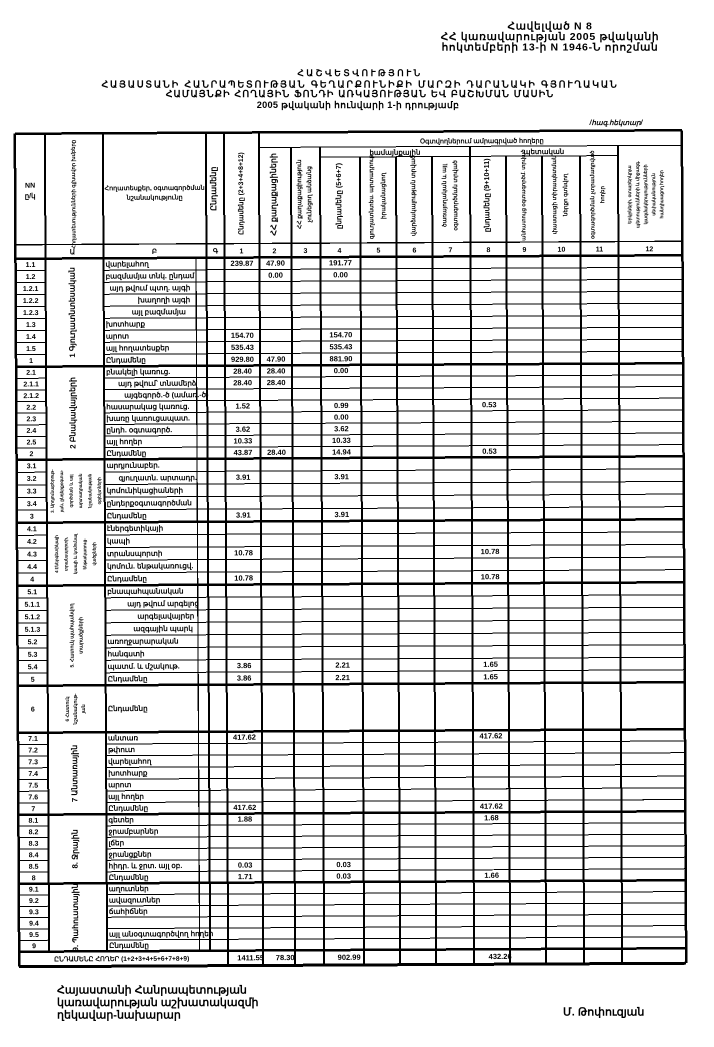 The image size is (714, 1047). What do you see at coordinates (32, 542) in the screenshot?
I see `svg-text: 4.2` at bounding box center [32, 542].